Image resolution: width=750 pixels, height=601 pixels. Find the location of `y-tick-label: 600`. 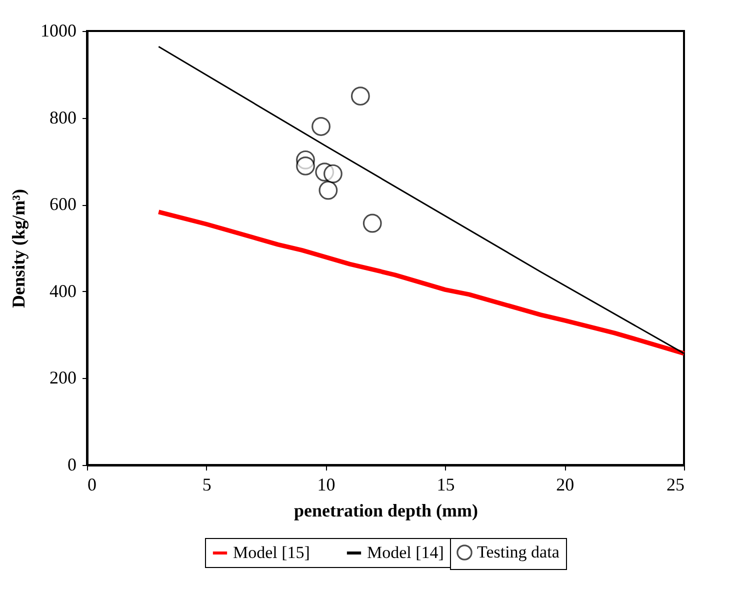

y-tick-label: 600 is located at coordinates (63, 204).